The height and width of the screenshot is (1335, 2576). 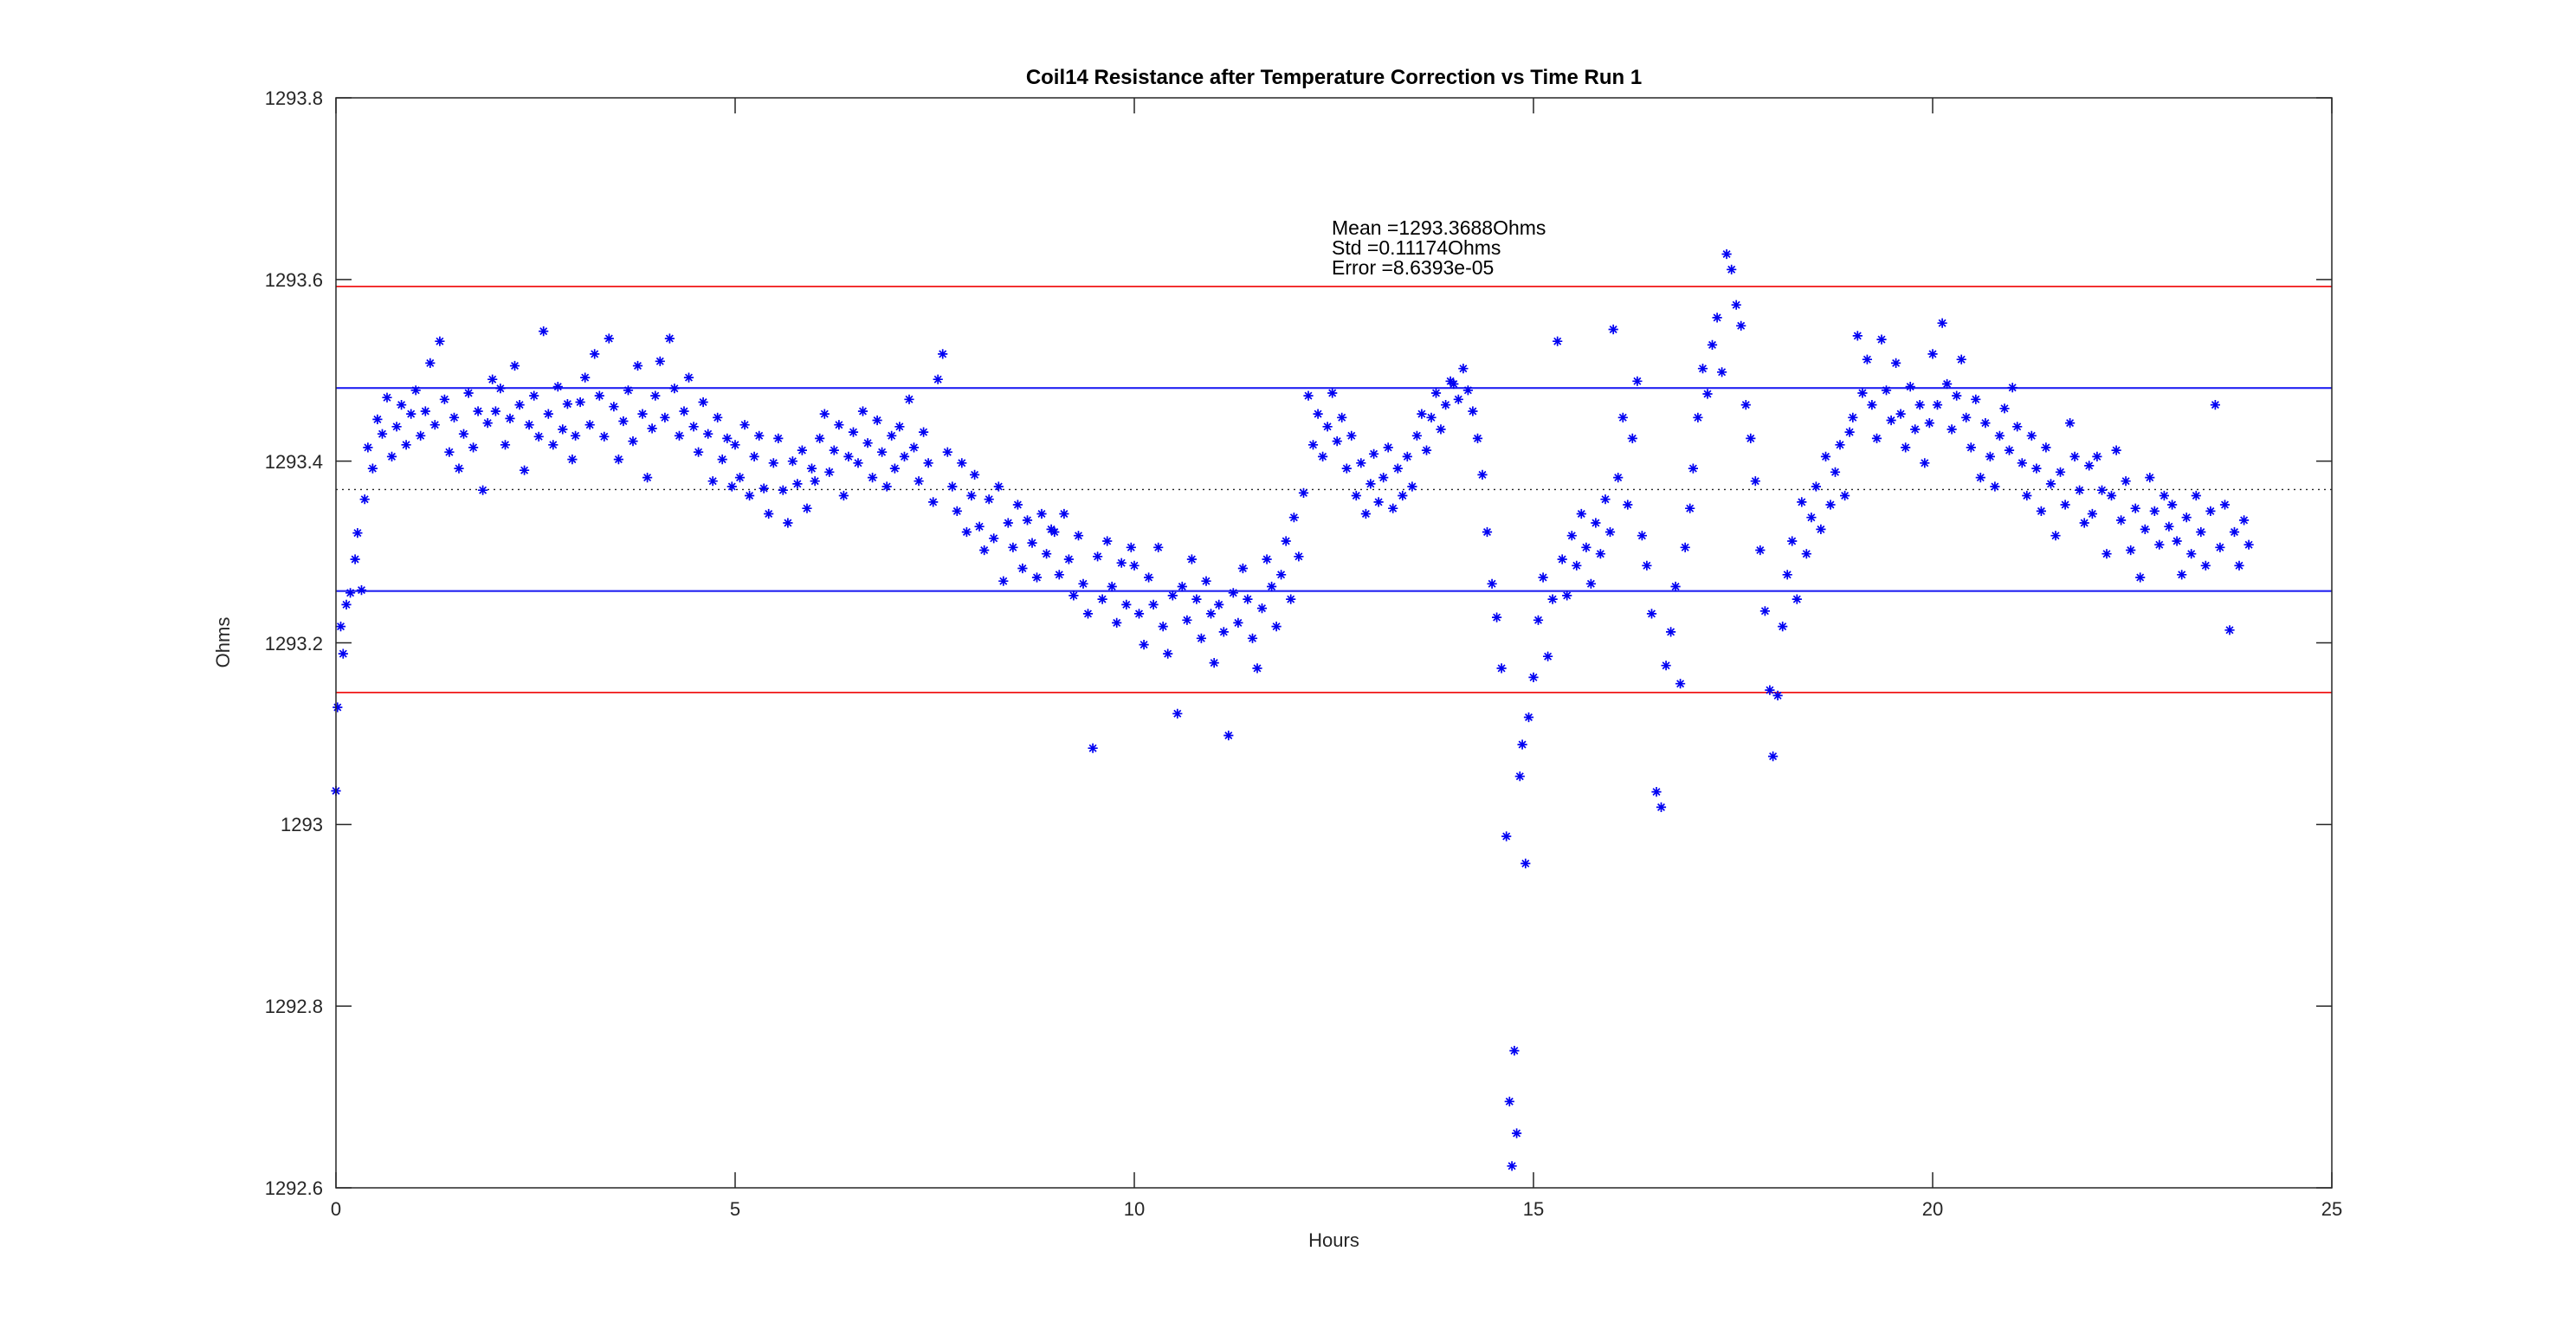 I want to click on x-axis-label: Hours, so click(x=1333, y=1240).